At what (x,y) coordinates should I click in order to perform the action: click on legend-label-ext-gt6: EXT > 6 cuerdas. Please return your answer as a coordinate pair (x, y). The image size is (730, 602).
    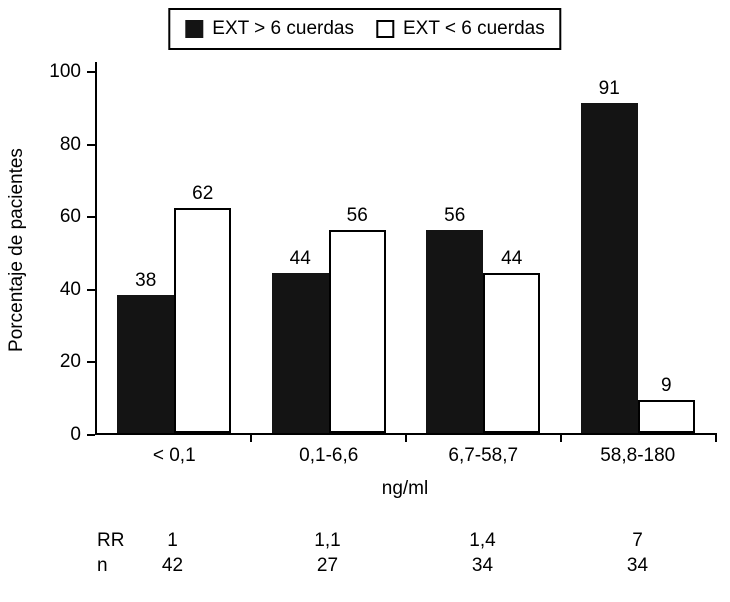
    Looking at the image, I should click on (283, 28).